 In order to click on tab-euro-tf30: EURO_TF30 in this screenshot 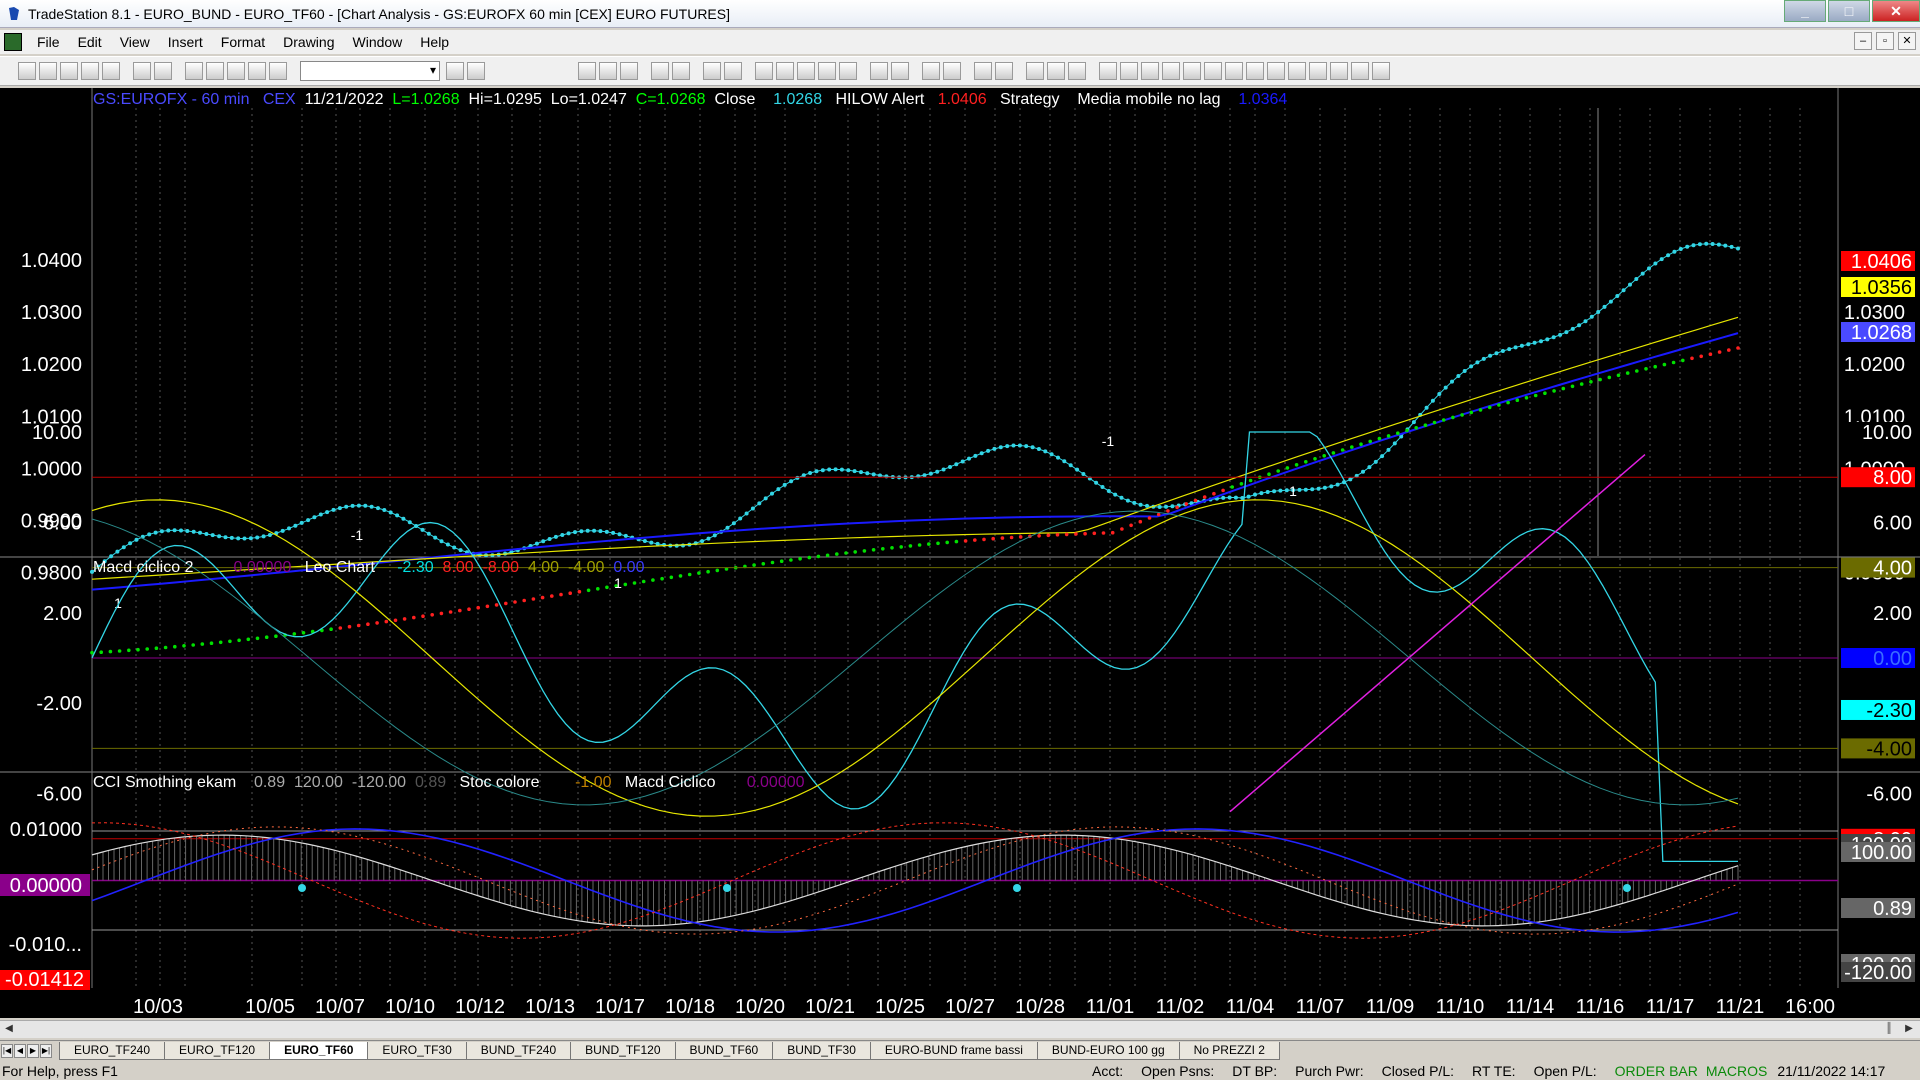, I will do `click(417, 1050)`.